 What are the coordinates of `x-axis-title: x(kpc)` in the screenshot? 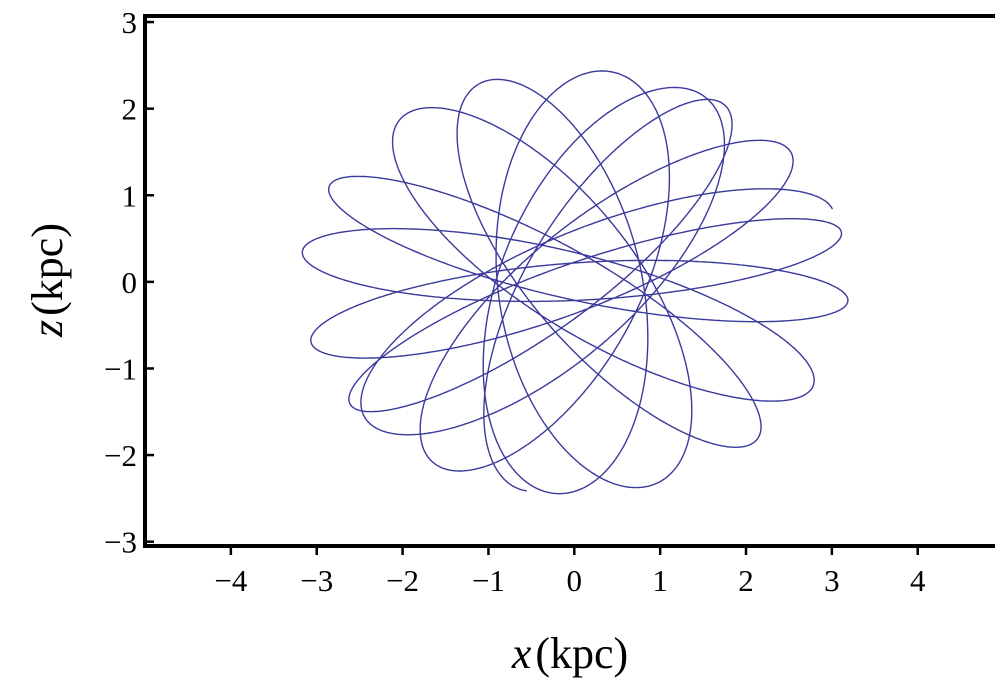 It's located at (569, 653).